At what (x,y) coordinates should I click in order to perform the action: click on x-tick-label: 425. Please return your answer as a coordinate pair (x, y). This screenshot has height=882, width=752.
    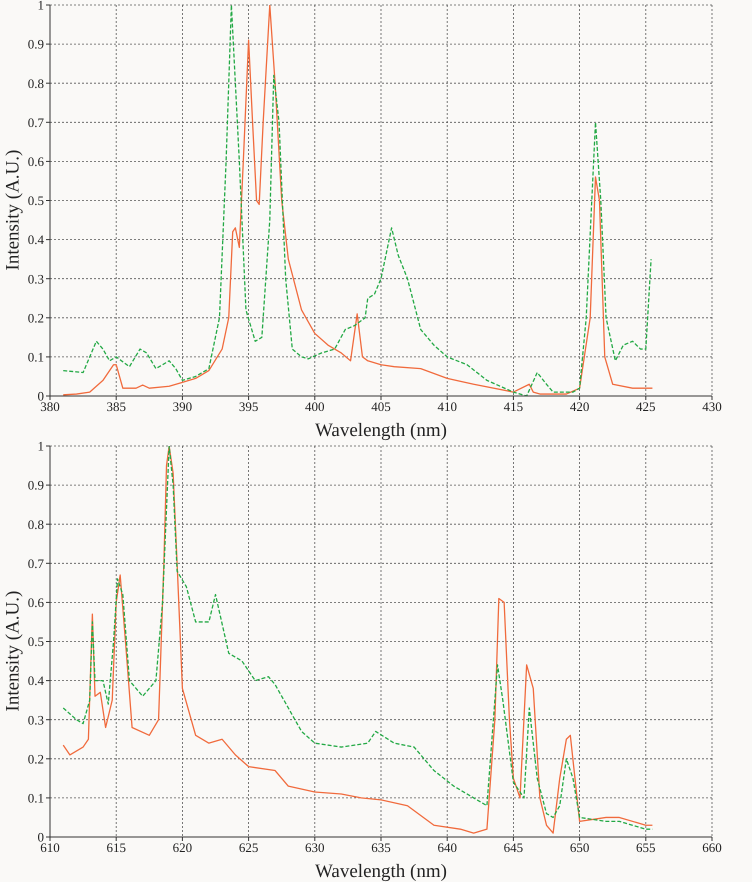
    Looking at the image, I should click on (646, 406).